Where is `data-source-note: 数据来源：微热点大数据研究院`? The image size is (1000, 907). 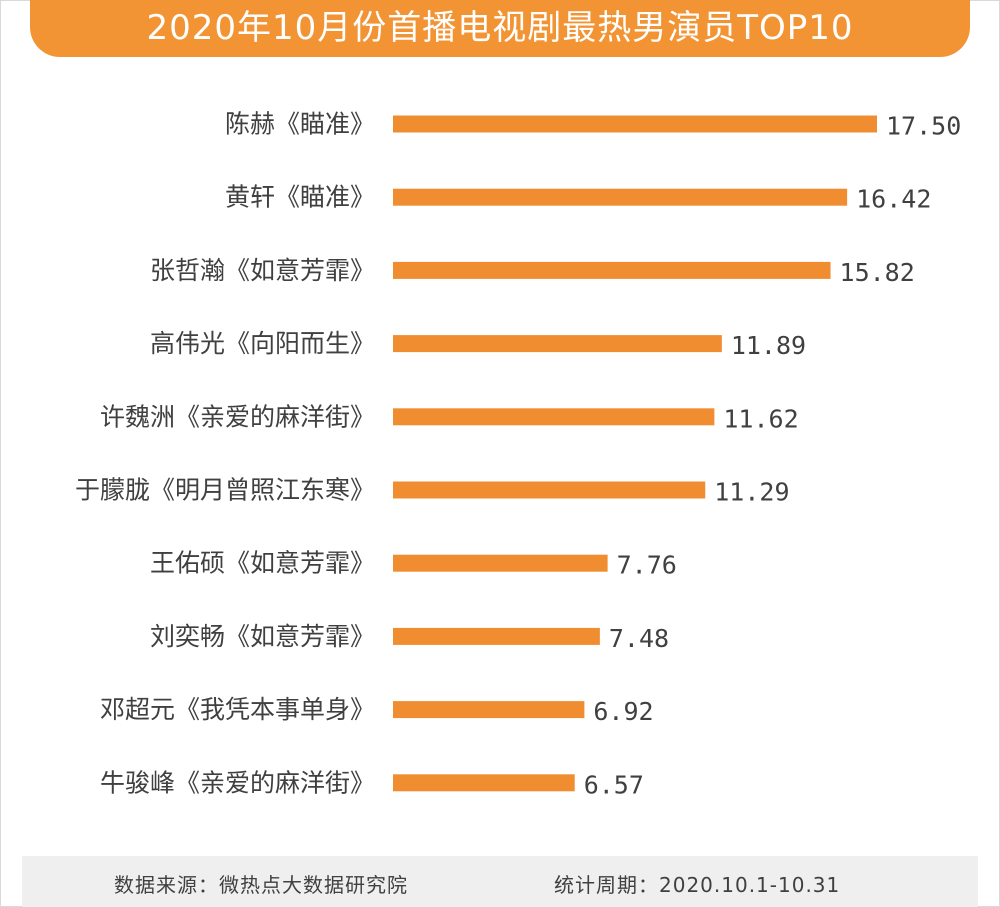 data-source-note: 数据来源：微热点大数据研究院 is located at coordinates (261, 885).